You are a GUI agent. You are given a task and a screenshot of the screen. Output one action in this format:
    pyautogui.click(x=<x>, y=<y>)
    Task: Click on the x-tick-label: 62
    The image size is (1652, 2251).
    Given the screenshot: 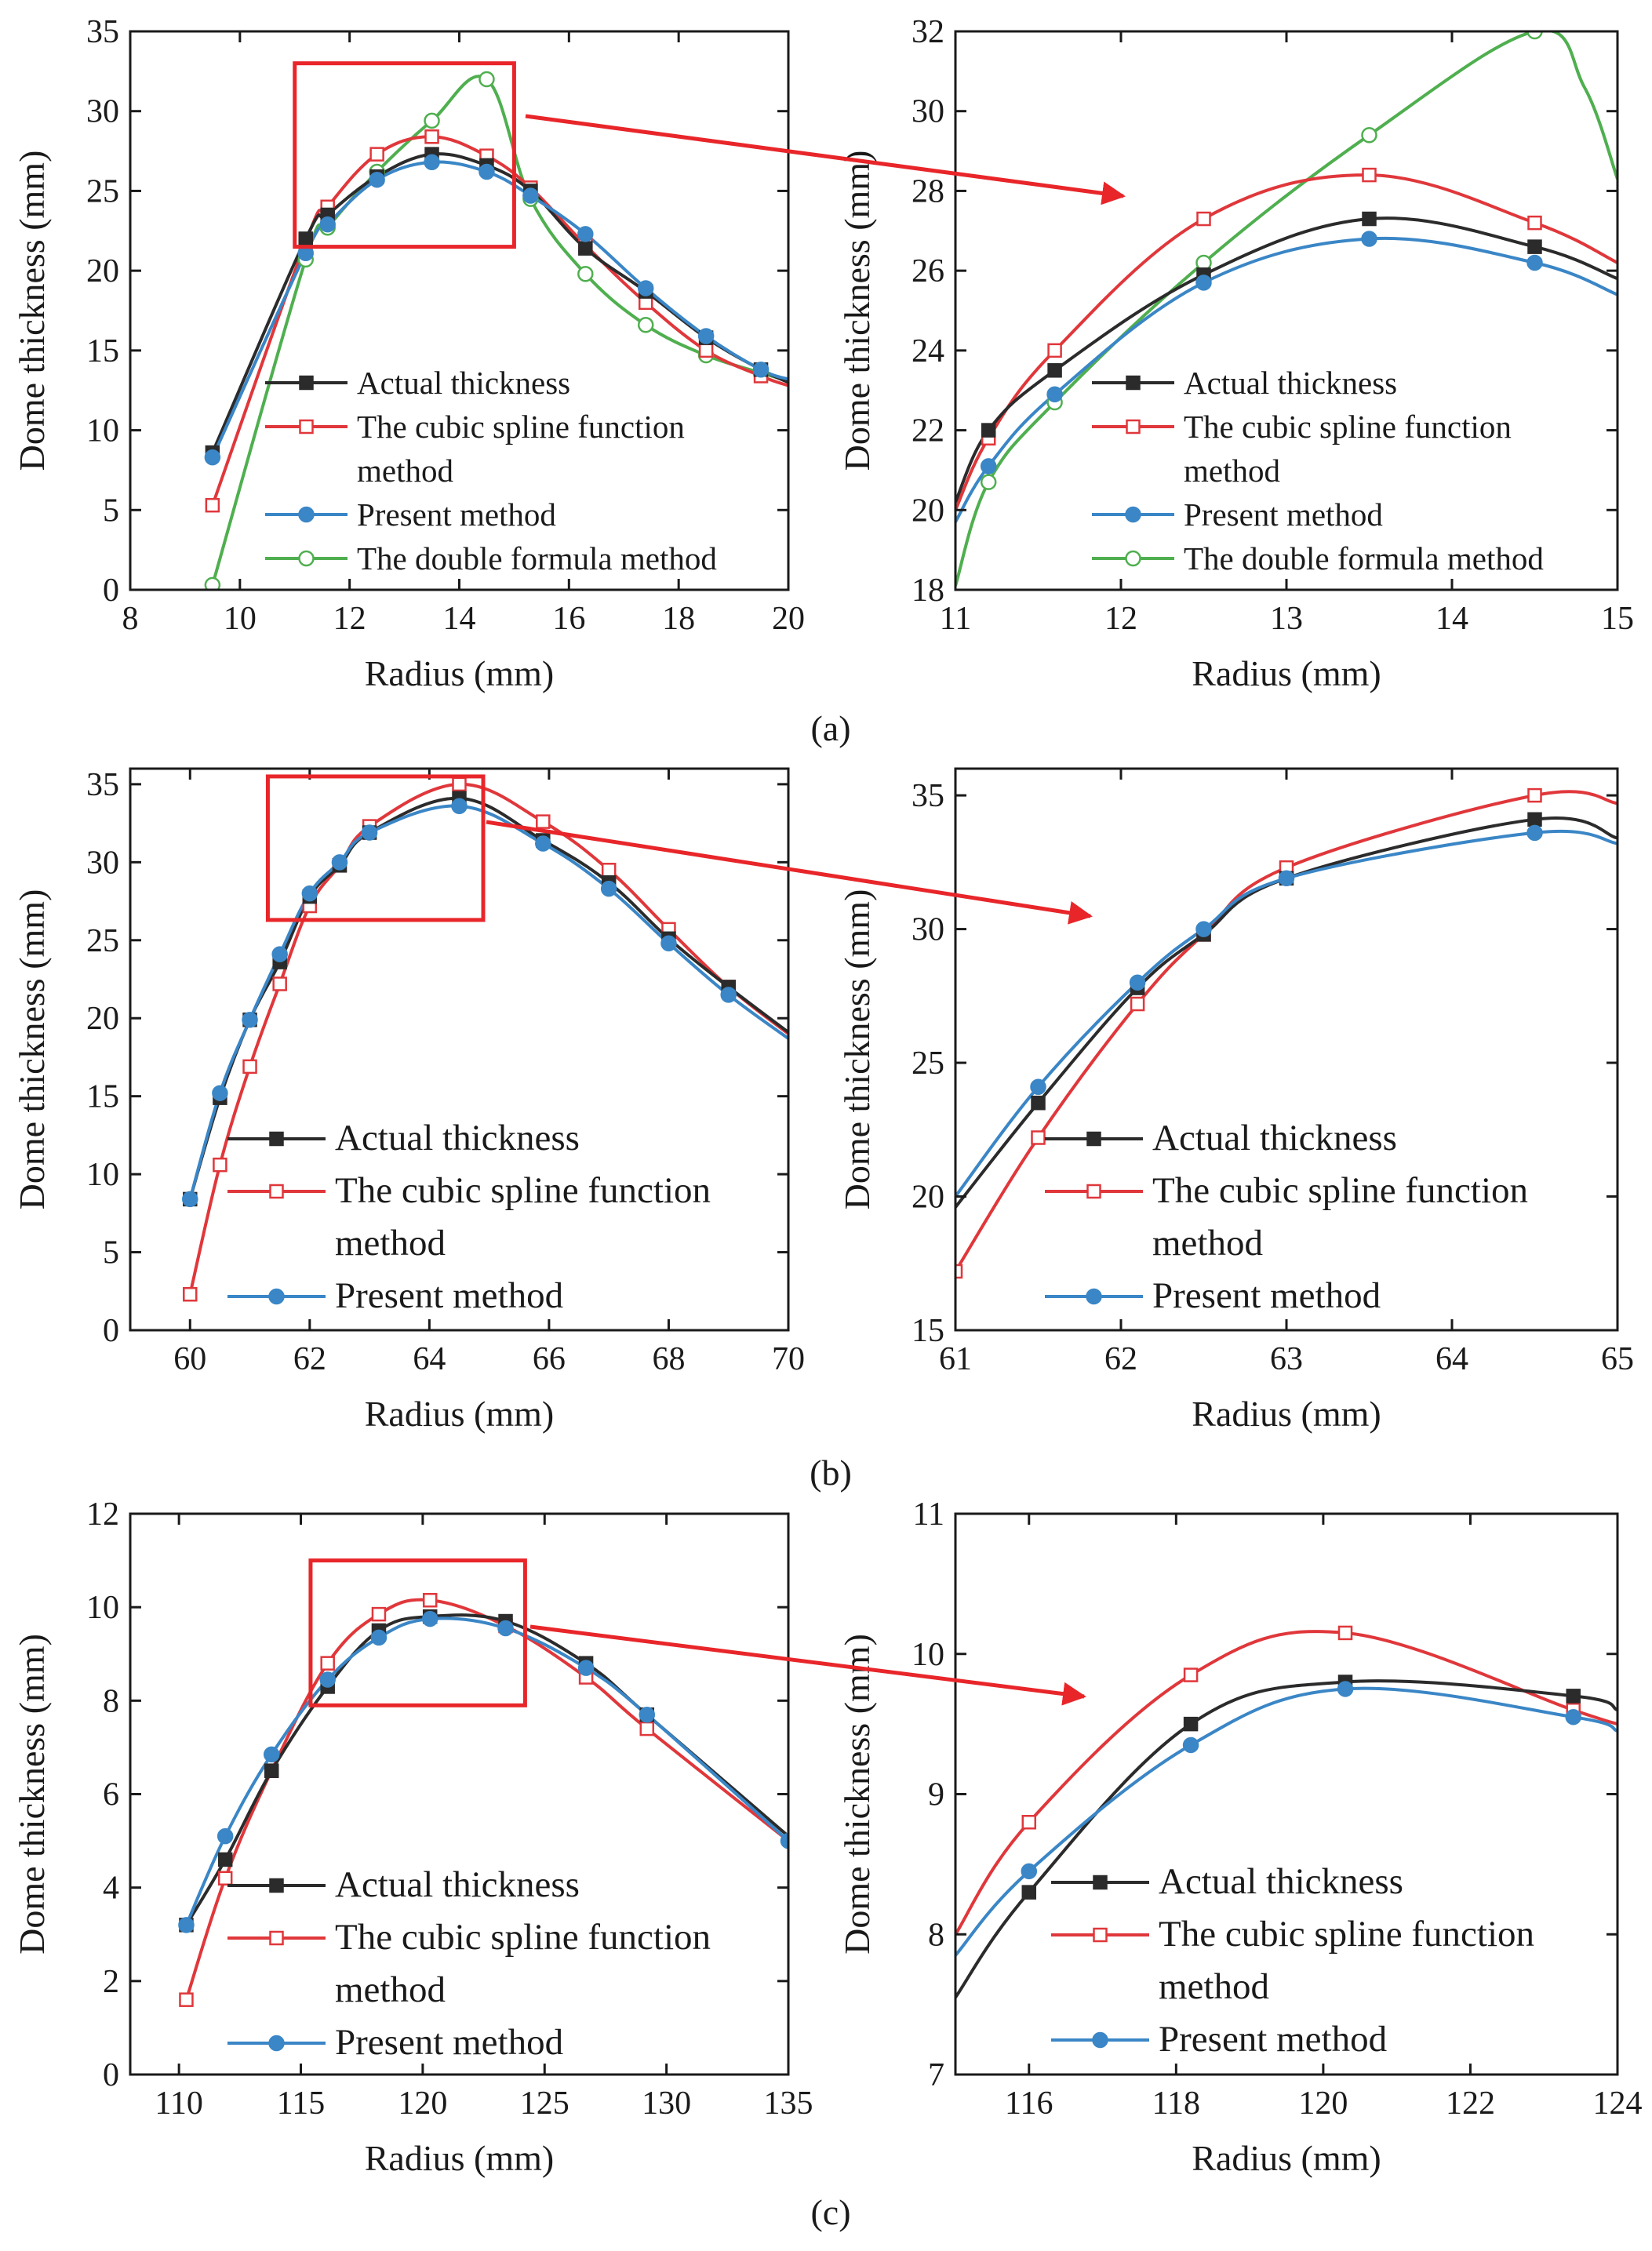 What is the action you would take?
    pyautogui.click(x=1121, y=1359)
    